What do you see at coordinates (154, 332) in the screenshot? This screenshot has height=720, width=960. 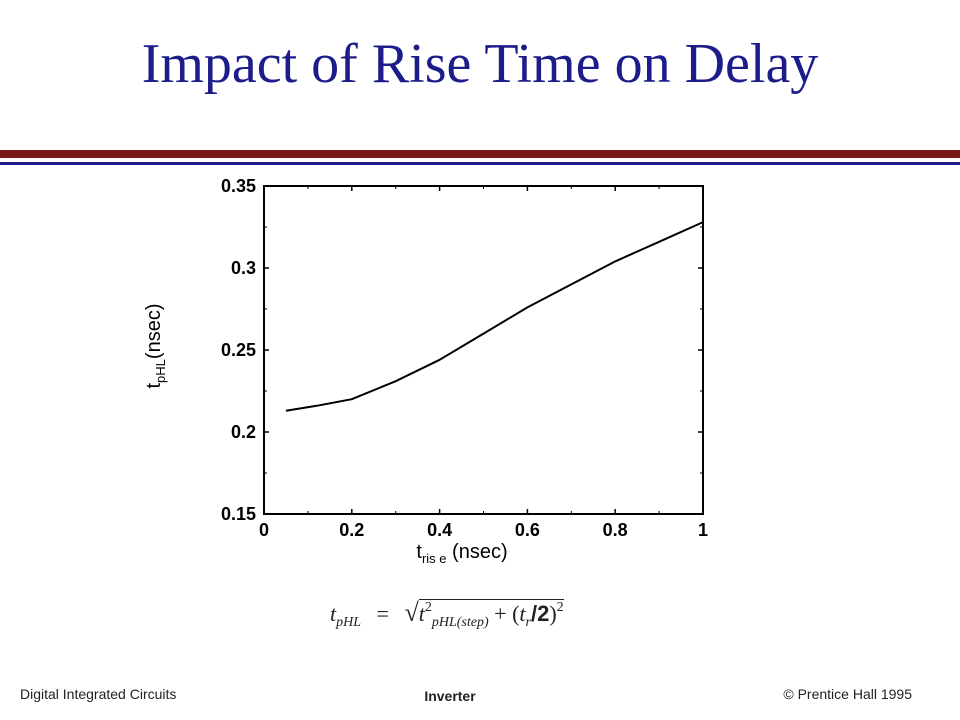 I see `y-axis-label-unit: (nsec)` at bounding box center [154, 332].